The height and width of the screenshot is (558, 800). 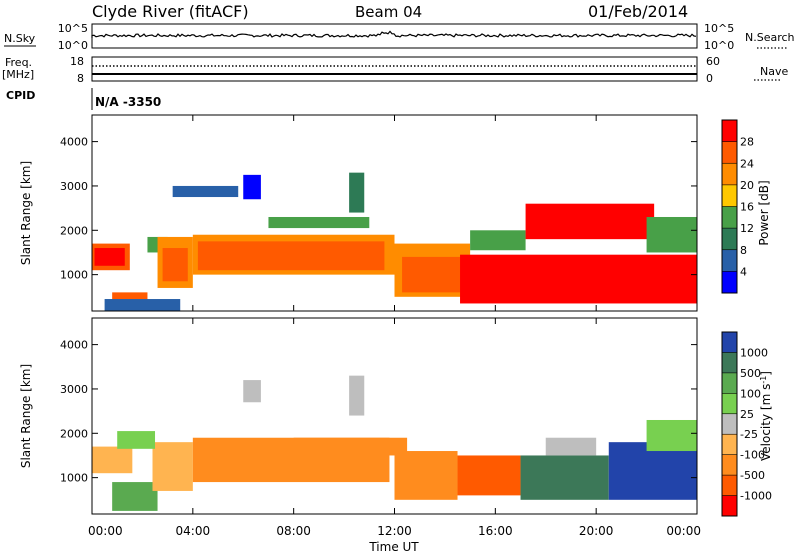 I want to click on power-ytick-label: 1000, so click(x=74, y=275).